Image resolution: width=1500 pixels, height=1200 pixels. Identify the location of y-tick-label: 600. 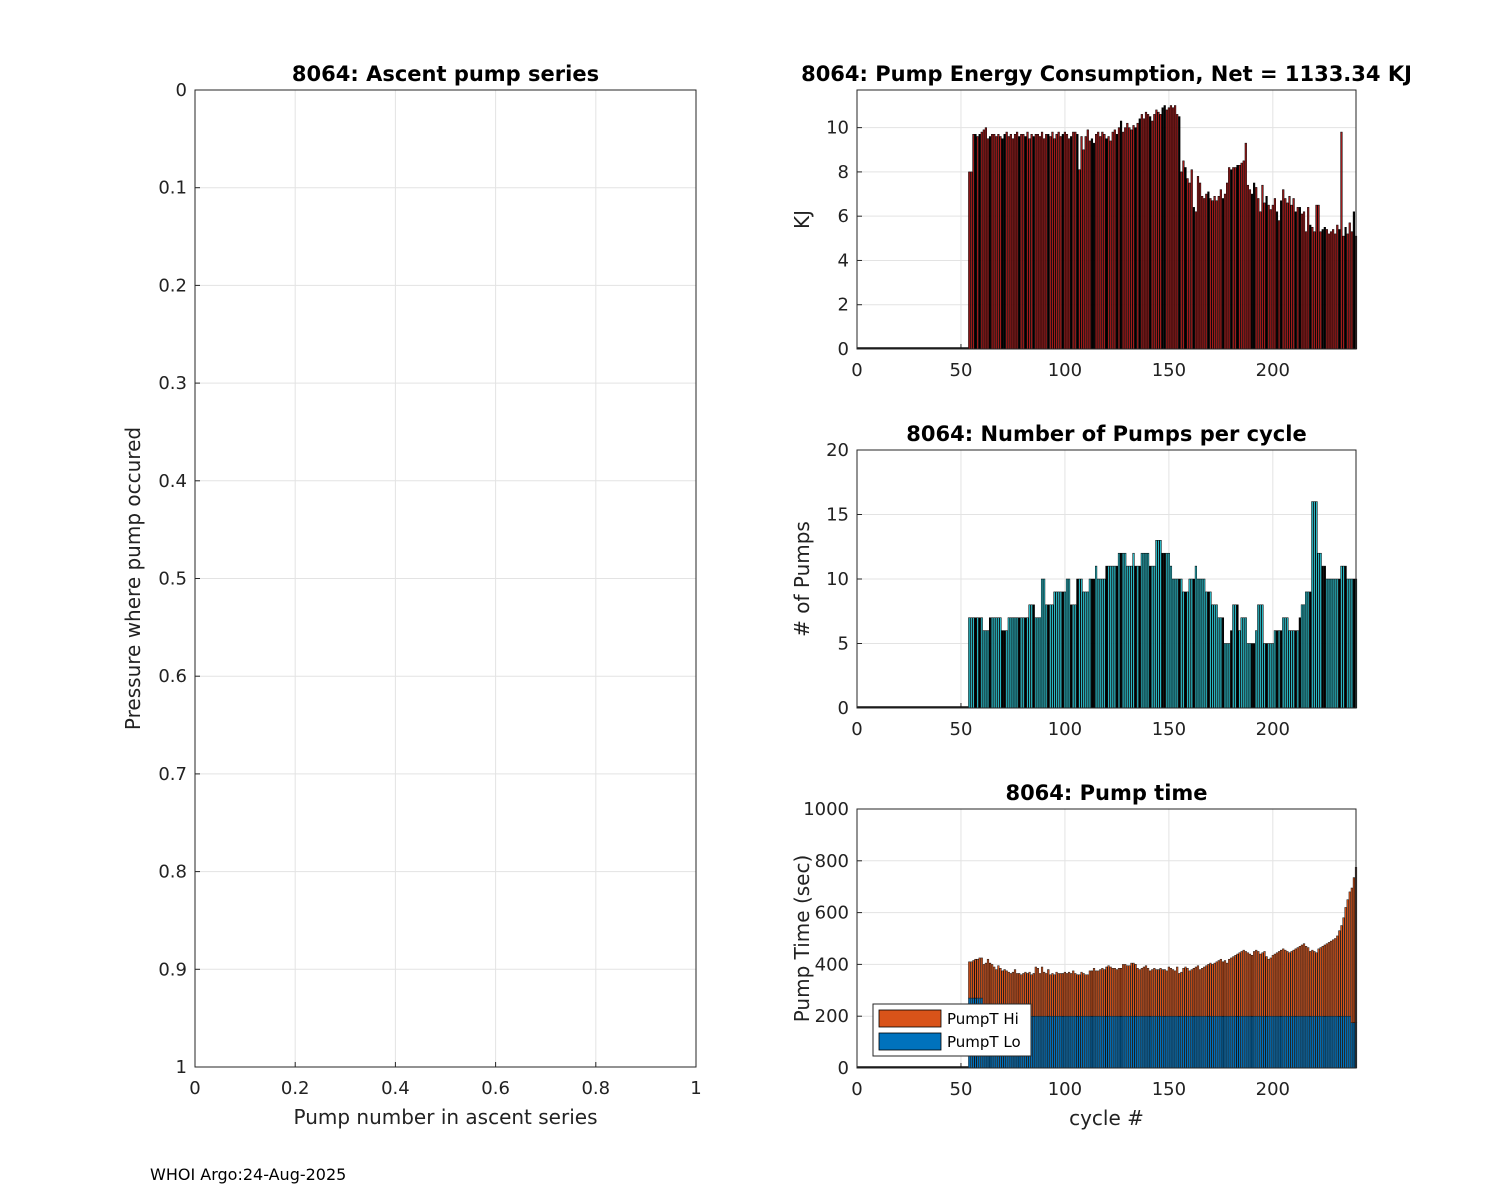
(832, 913).